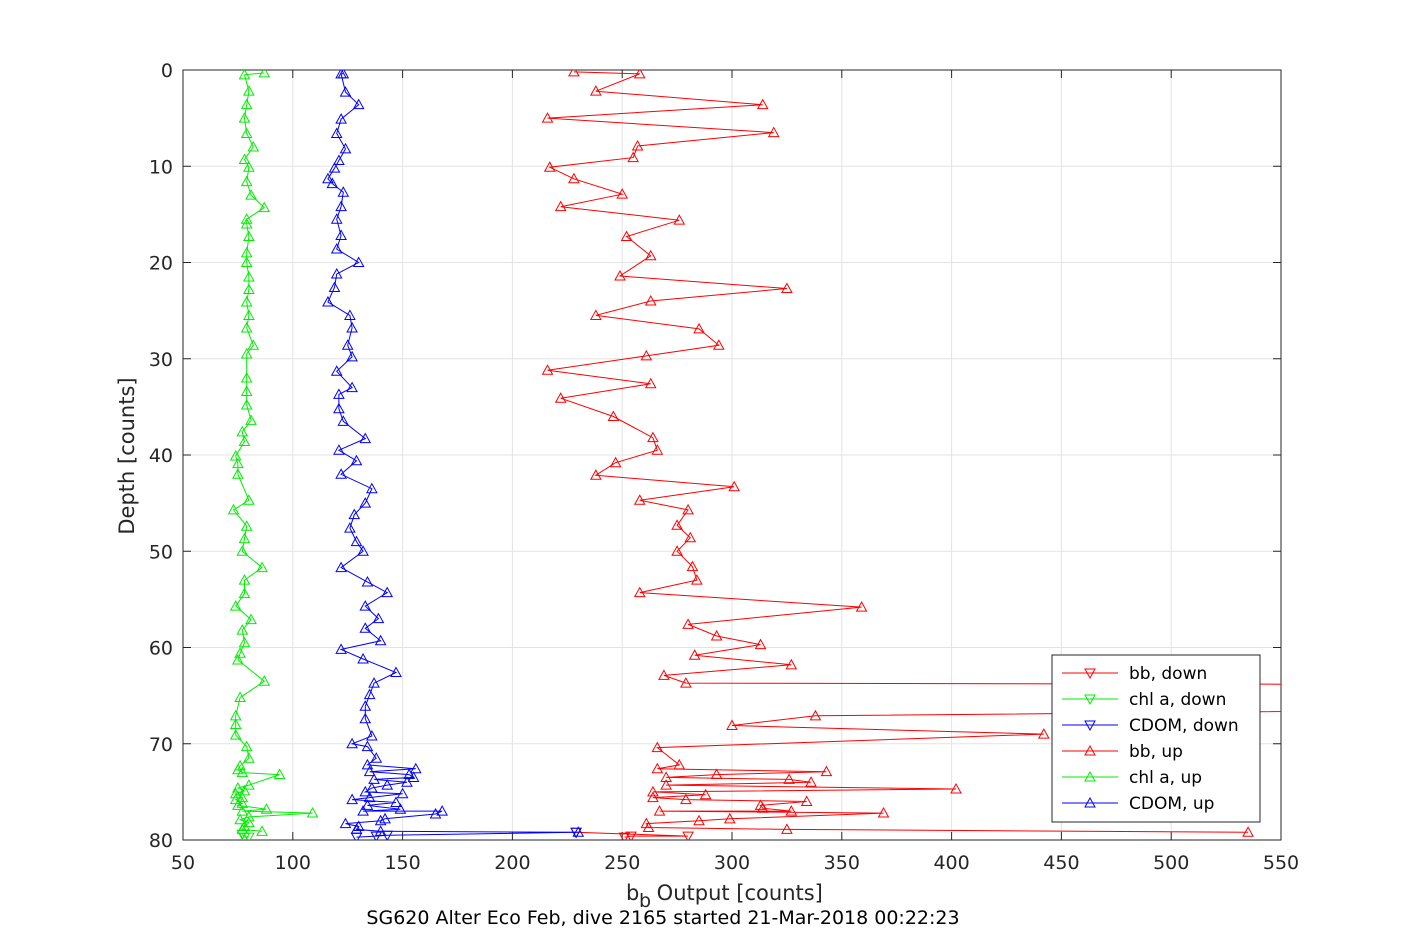 The width and height of the screenshot is (1417, 945). I want to click on y-tick-label: 40, so click(161, 456).